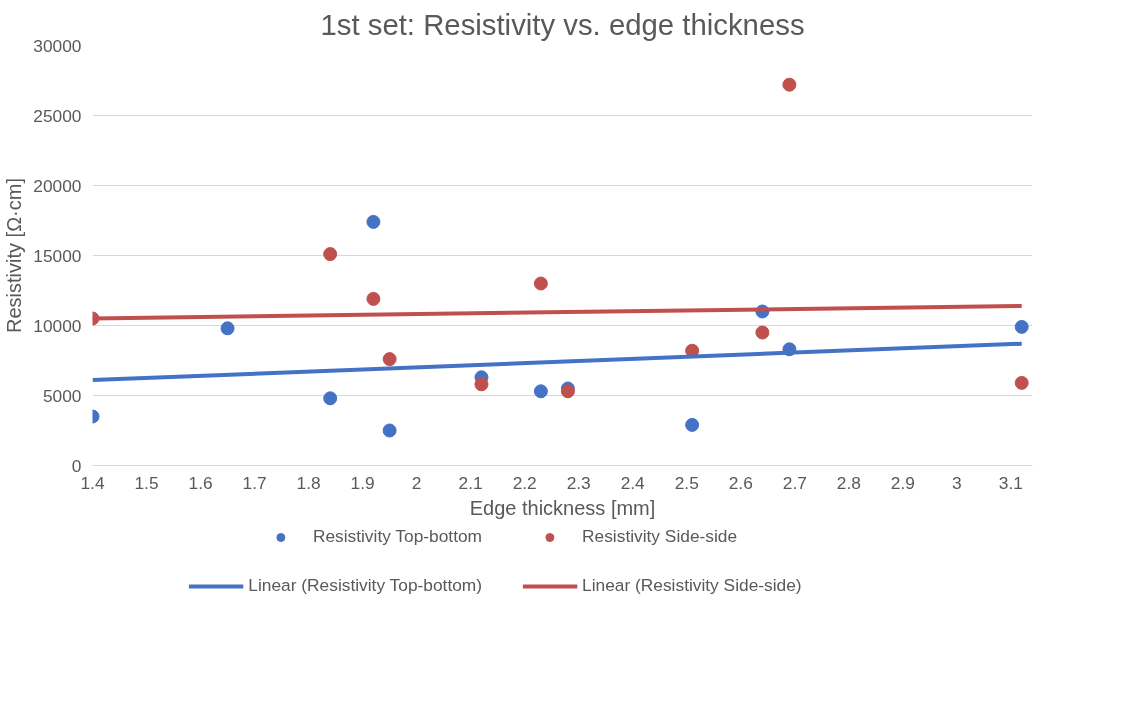 The image size is (1141, 720). I want to click on x-tick-label: 1.7, so click(254, 482).